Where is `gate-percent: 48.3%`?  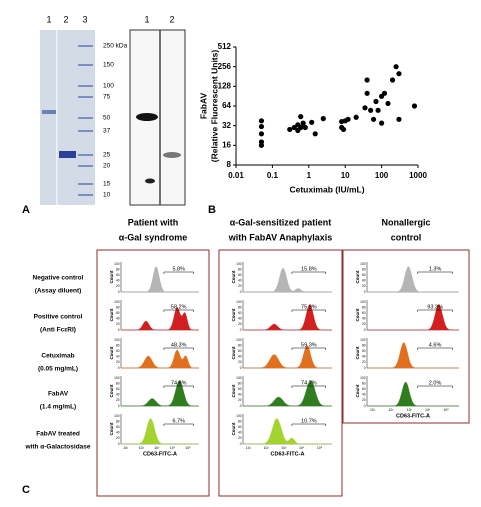 gate-percent: 48.3% is located at coordinates (179, 345).